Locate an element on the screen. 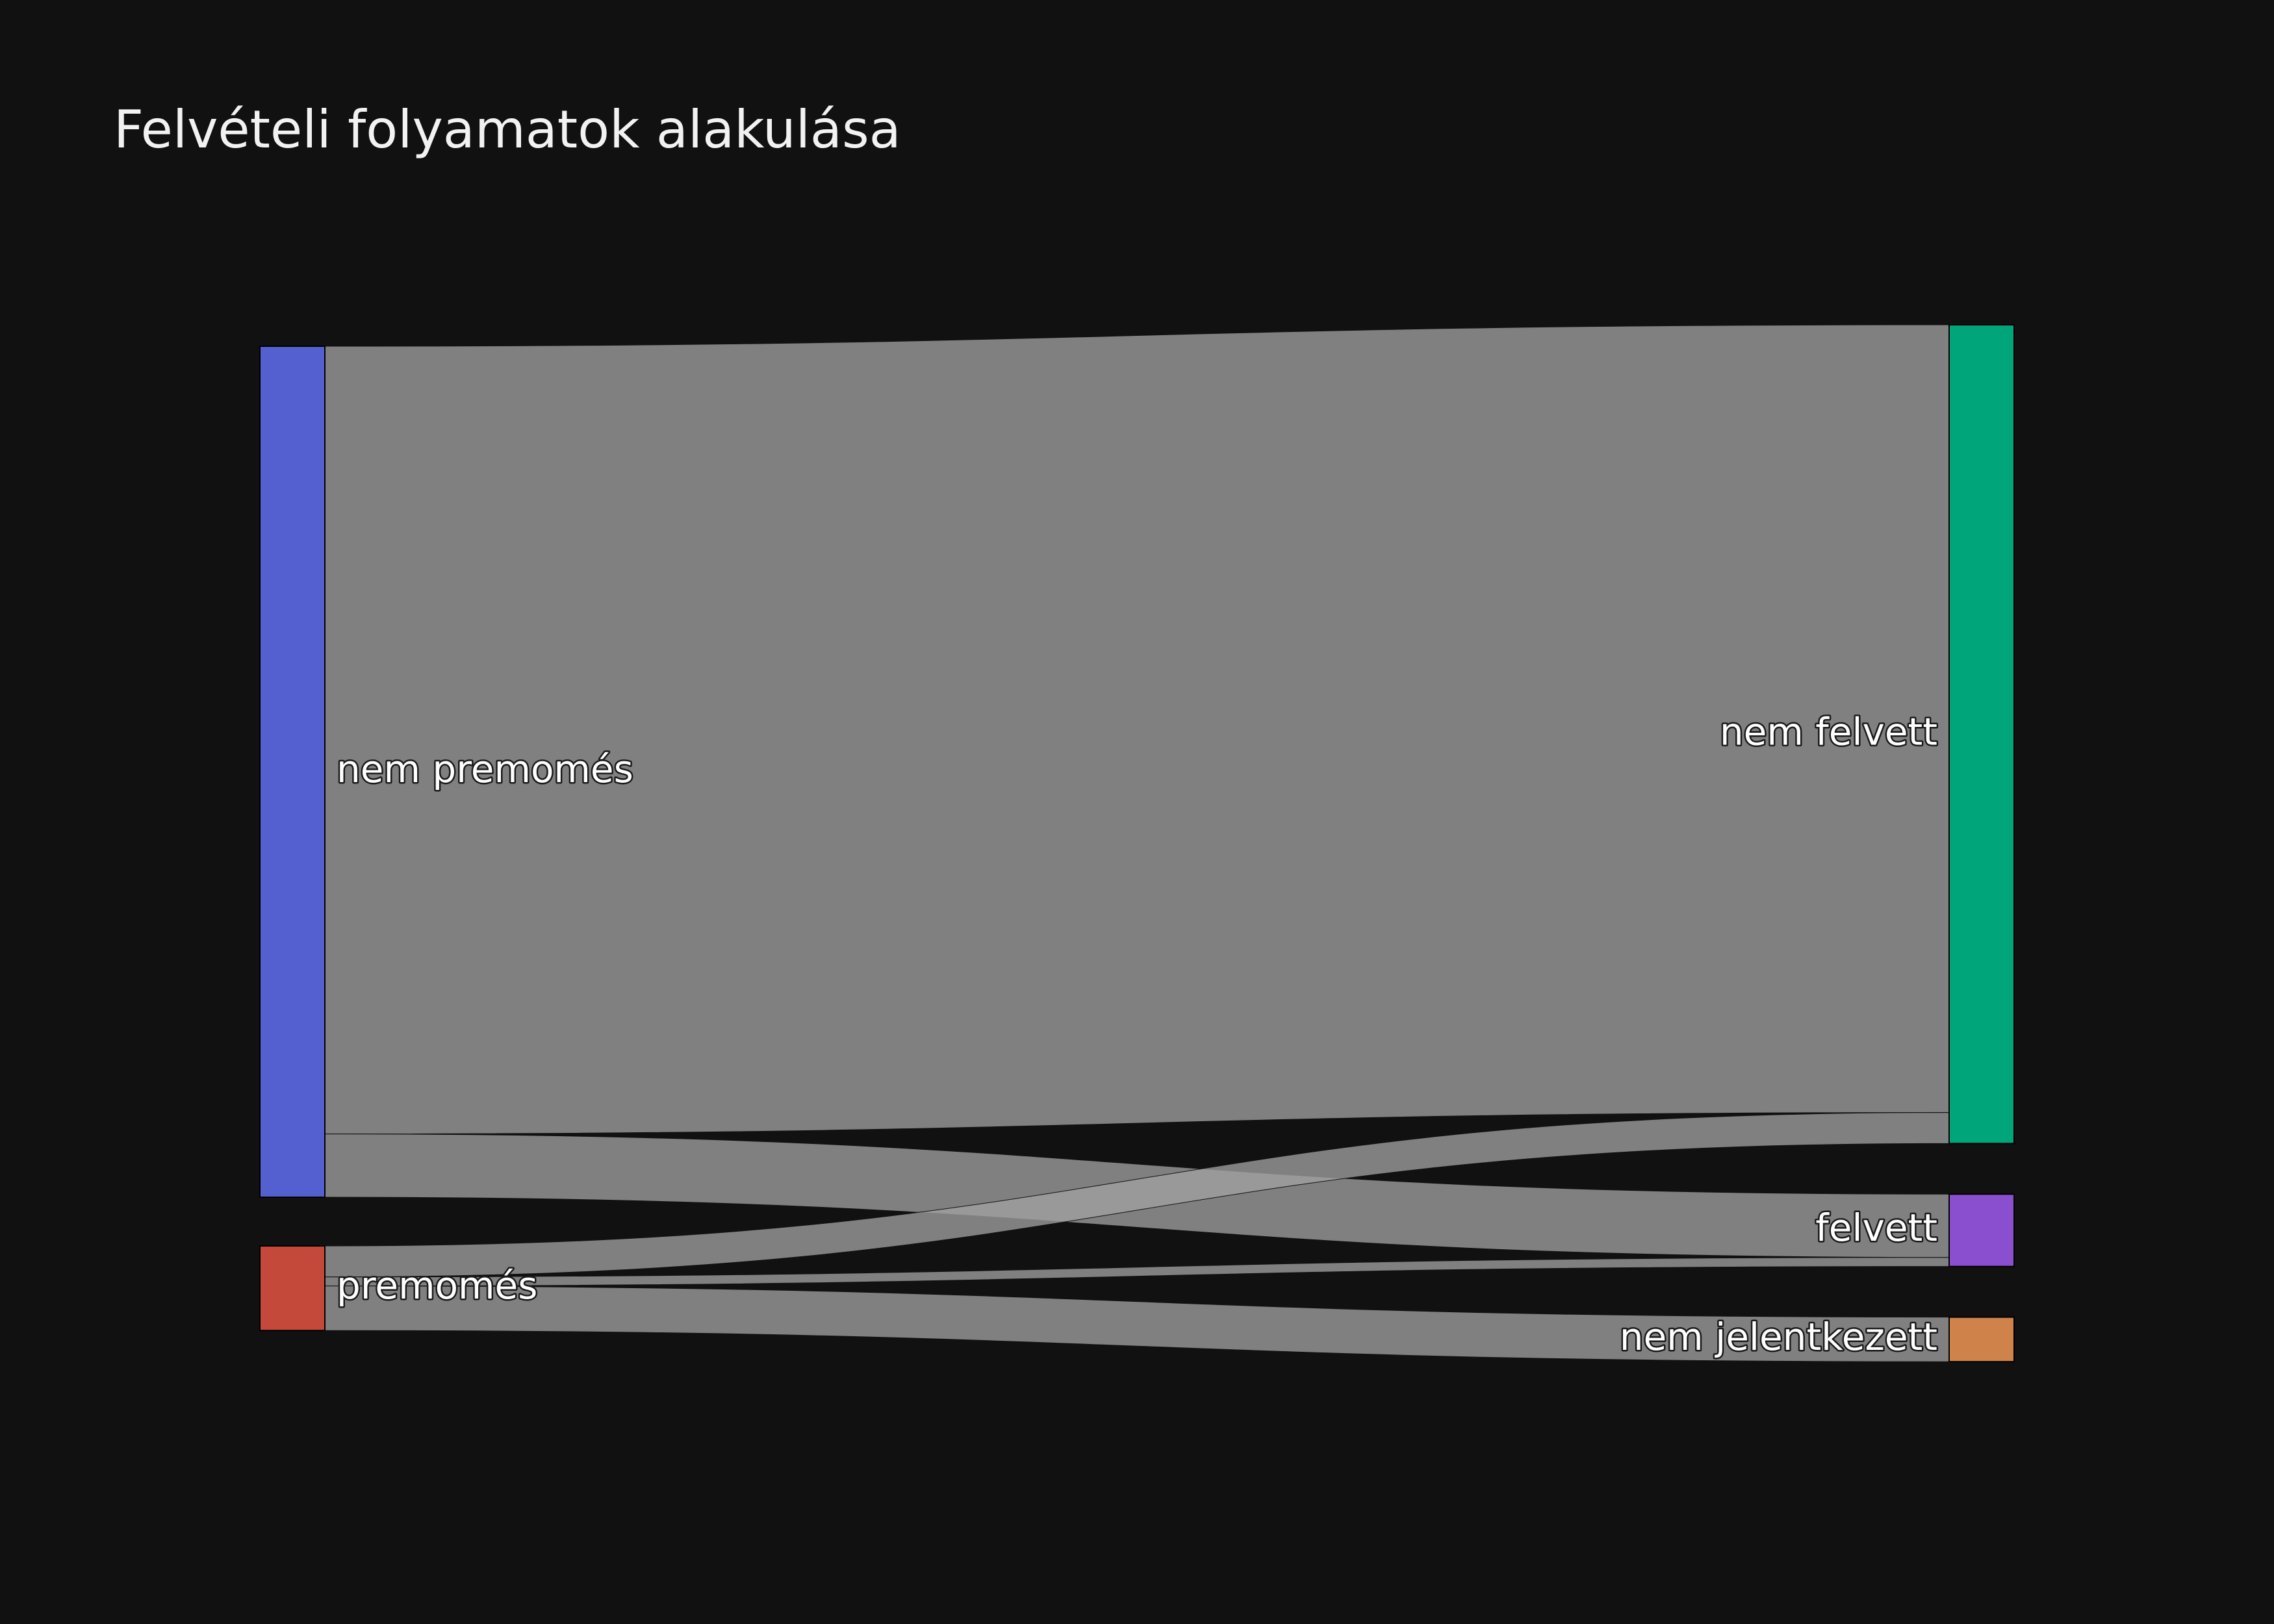  sankey-node-label-felvett: felvett is located at coordinates (1876, 1228).